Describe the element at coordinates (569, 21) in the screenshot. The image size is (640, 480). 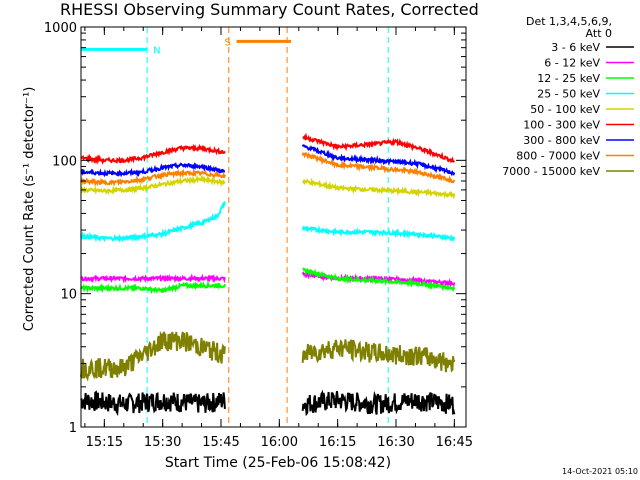
I see `legend-header: Det 1,3,4,5,6,9,` at that location.